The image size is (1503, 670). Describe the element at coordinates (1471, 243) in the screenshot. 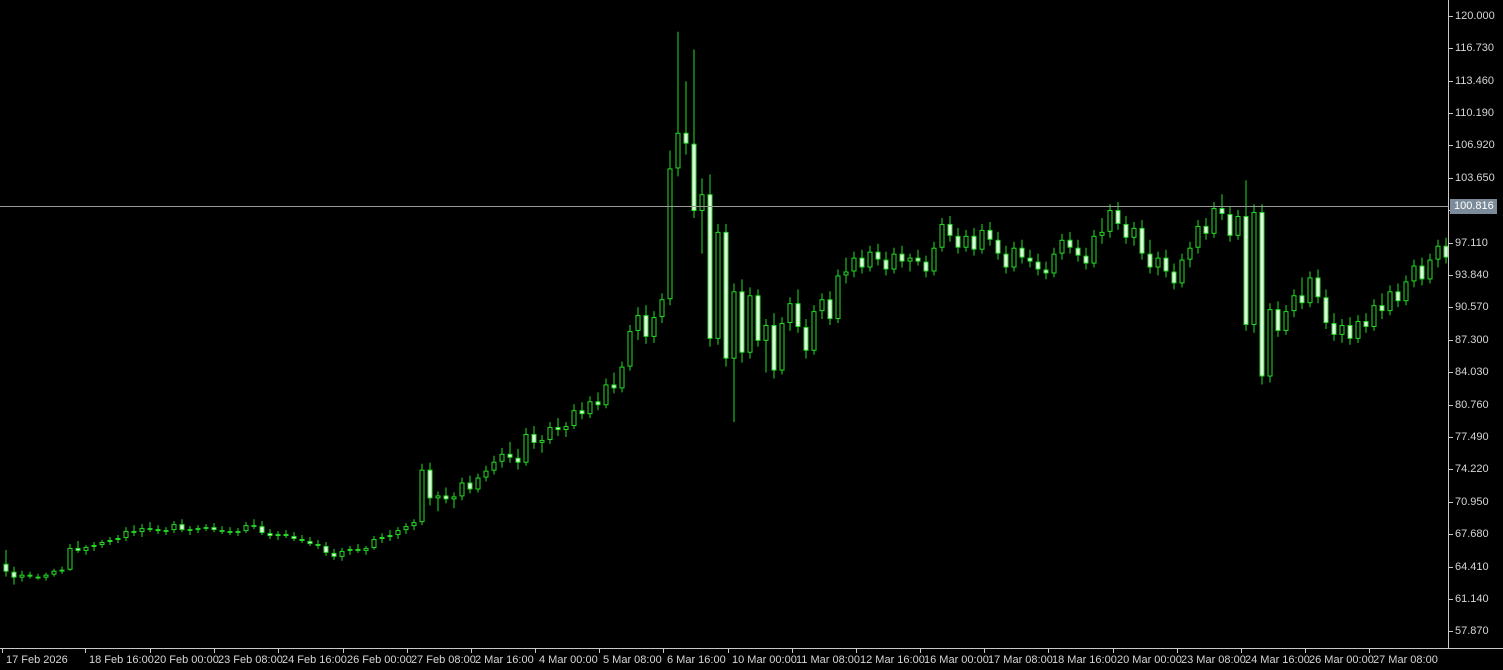

I see `price-axis-label: 97.110` at that location.